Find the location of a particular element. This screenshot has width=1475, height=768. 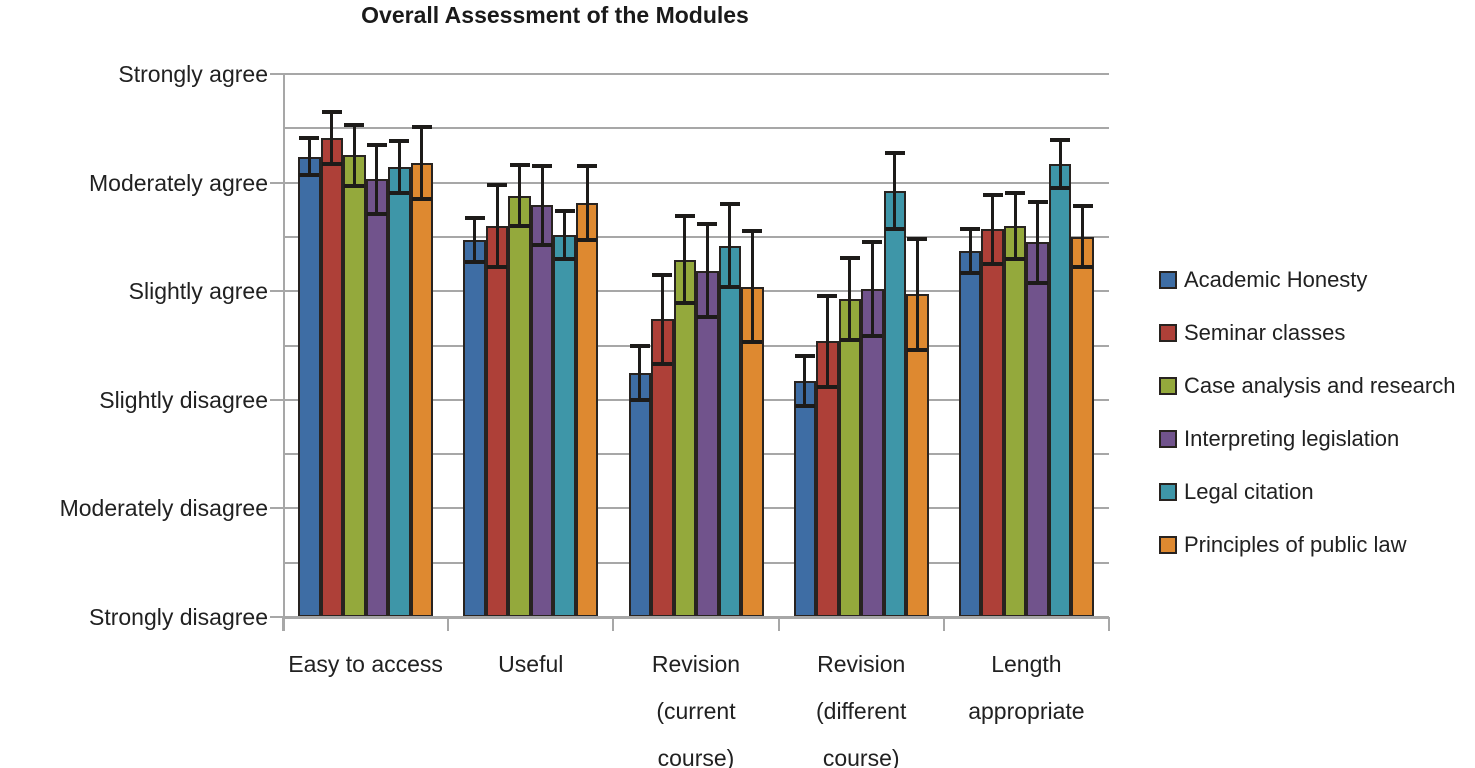

legend-item: Seminar classes is located at coordinates (1307, 332).